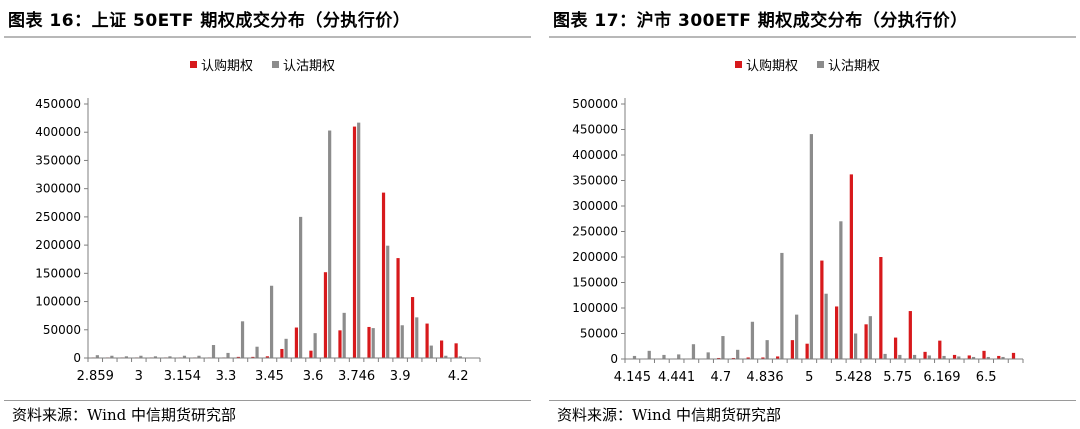  I want to click on x-tick-label: 3.746, so click(356, 376).